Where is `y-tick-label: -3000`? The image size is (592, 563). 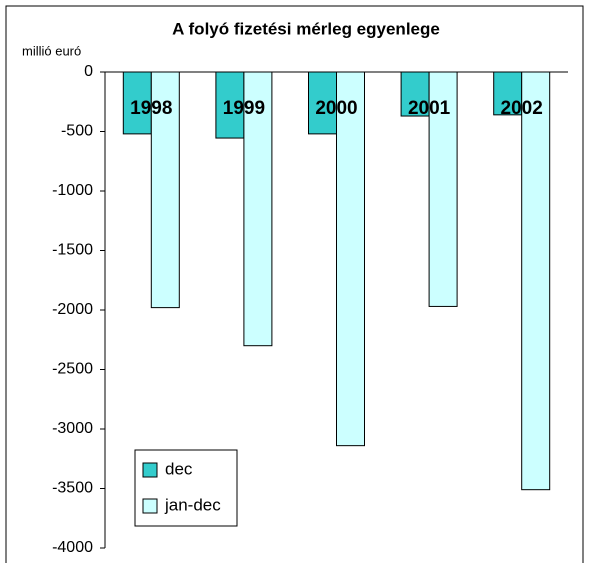 y-tick-label: -3000 is located at coordinates (72, 428).